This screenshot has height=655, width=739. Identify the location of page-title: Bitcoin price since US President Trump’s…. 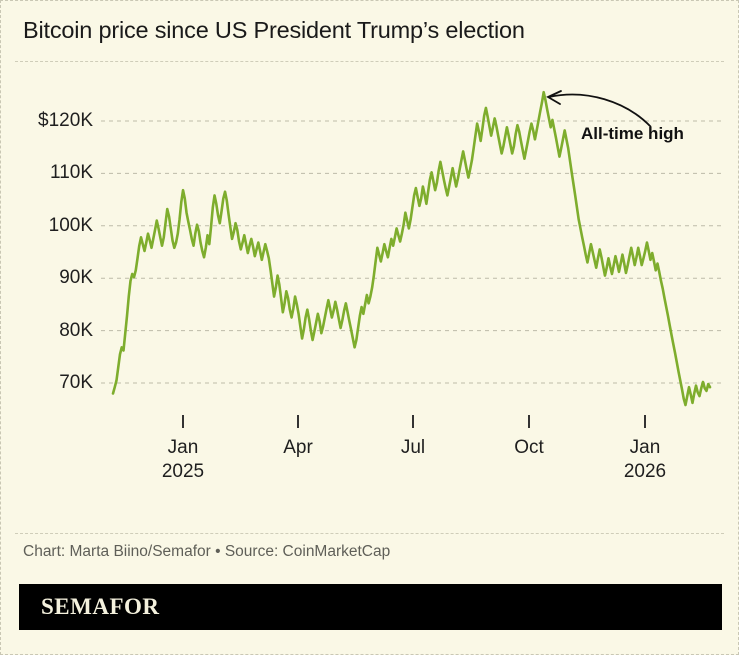
(274, 30).